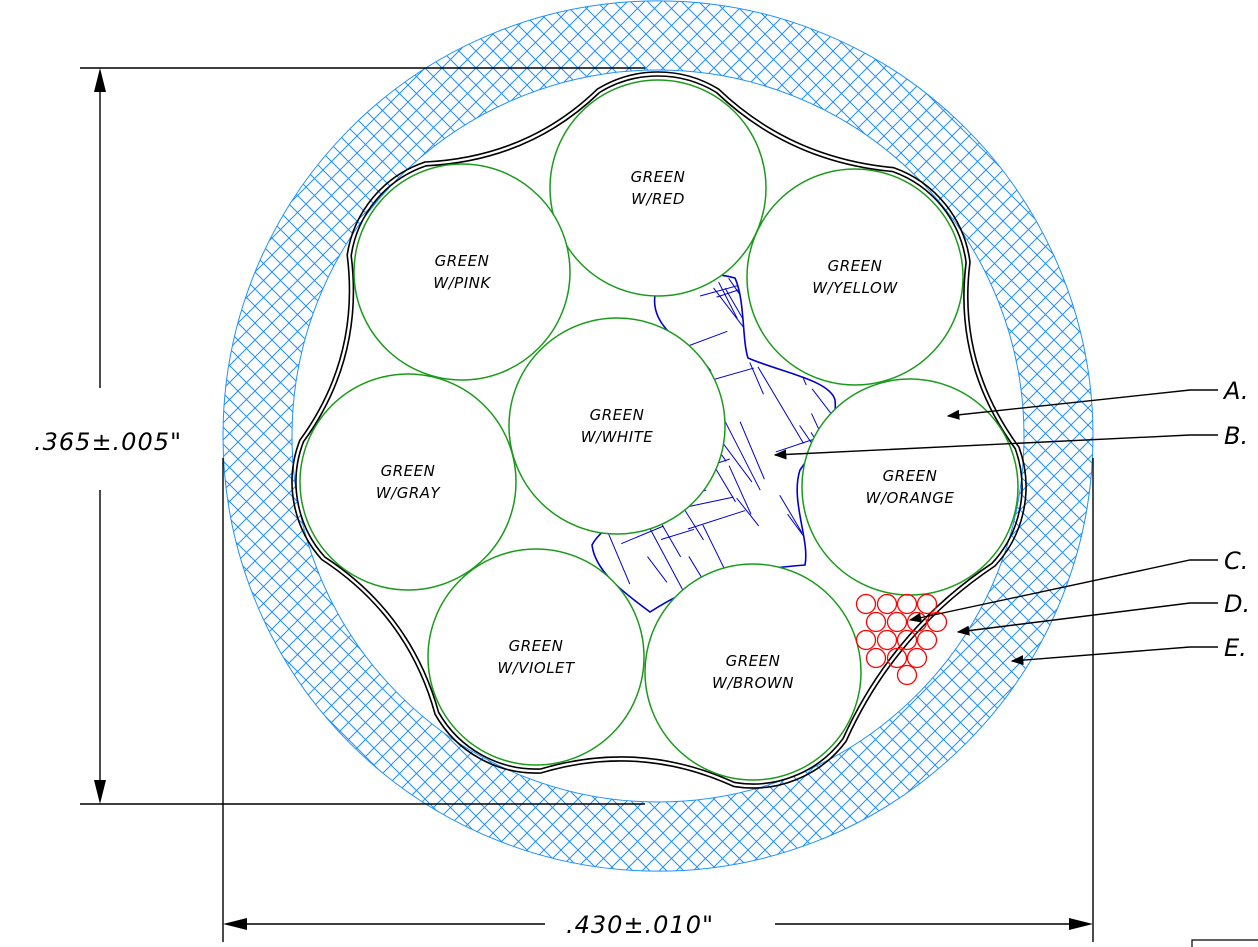 Image resolution: width=1258 pixels, height=947 pixels. I want to click on callout-label-a: A., so click(1235, 391).